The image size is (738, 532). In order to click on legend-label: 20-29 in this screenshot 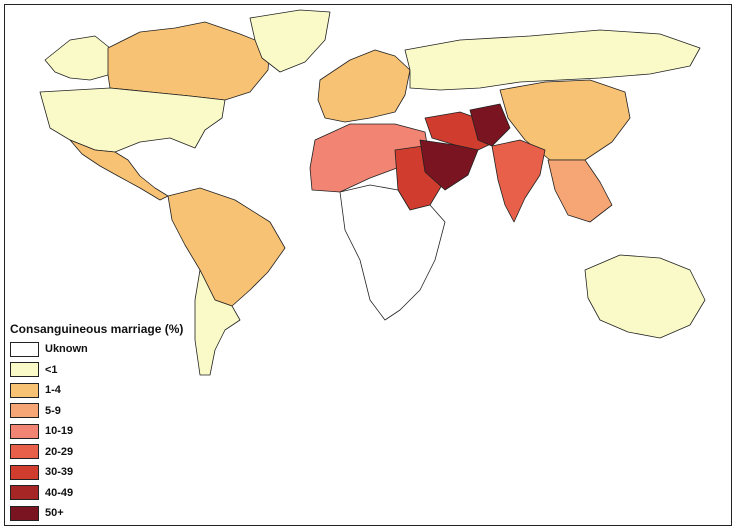, I will do `click(59, 451)`.